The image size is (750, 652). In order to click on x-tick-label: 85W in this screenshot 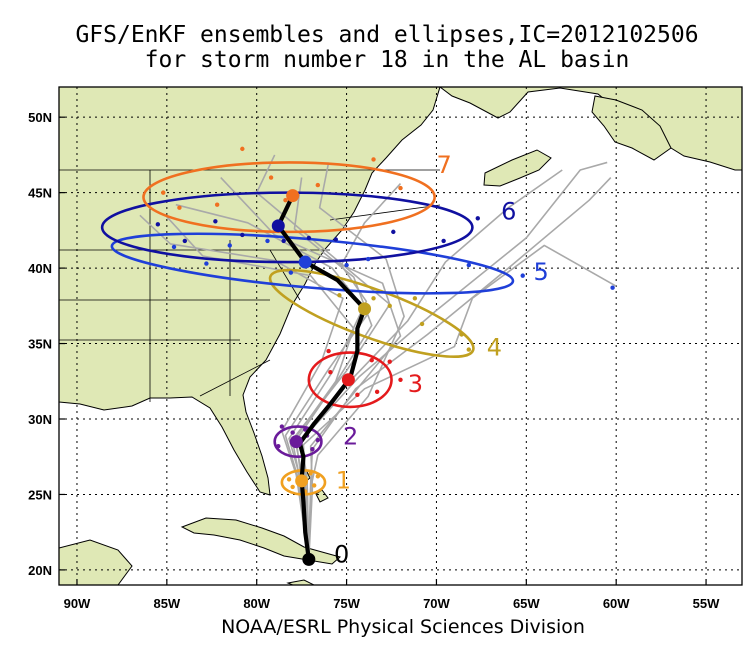, I will do `click(166, 603)`.